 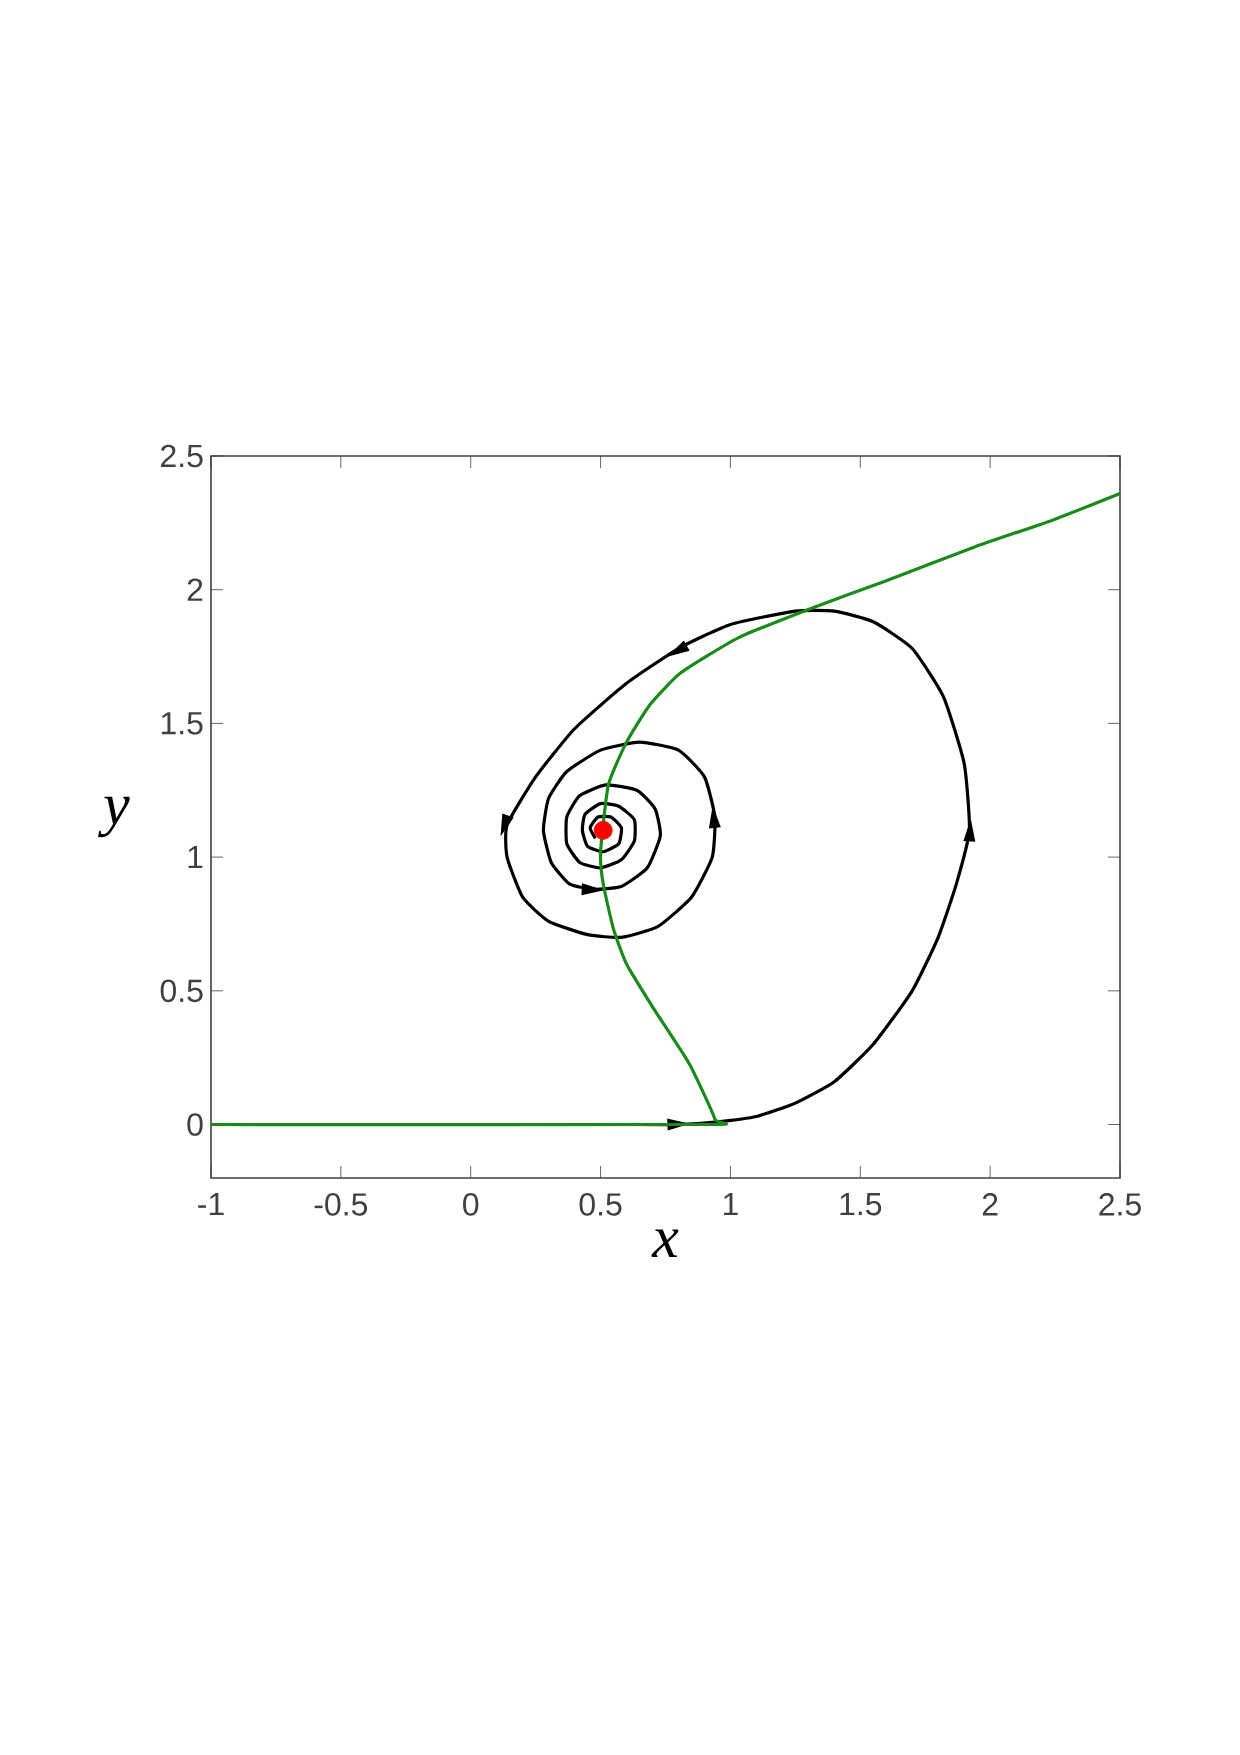 I want to click on y-tick-label: 0.5, so click(x=181, y=991).